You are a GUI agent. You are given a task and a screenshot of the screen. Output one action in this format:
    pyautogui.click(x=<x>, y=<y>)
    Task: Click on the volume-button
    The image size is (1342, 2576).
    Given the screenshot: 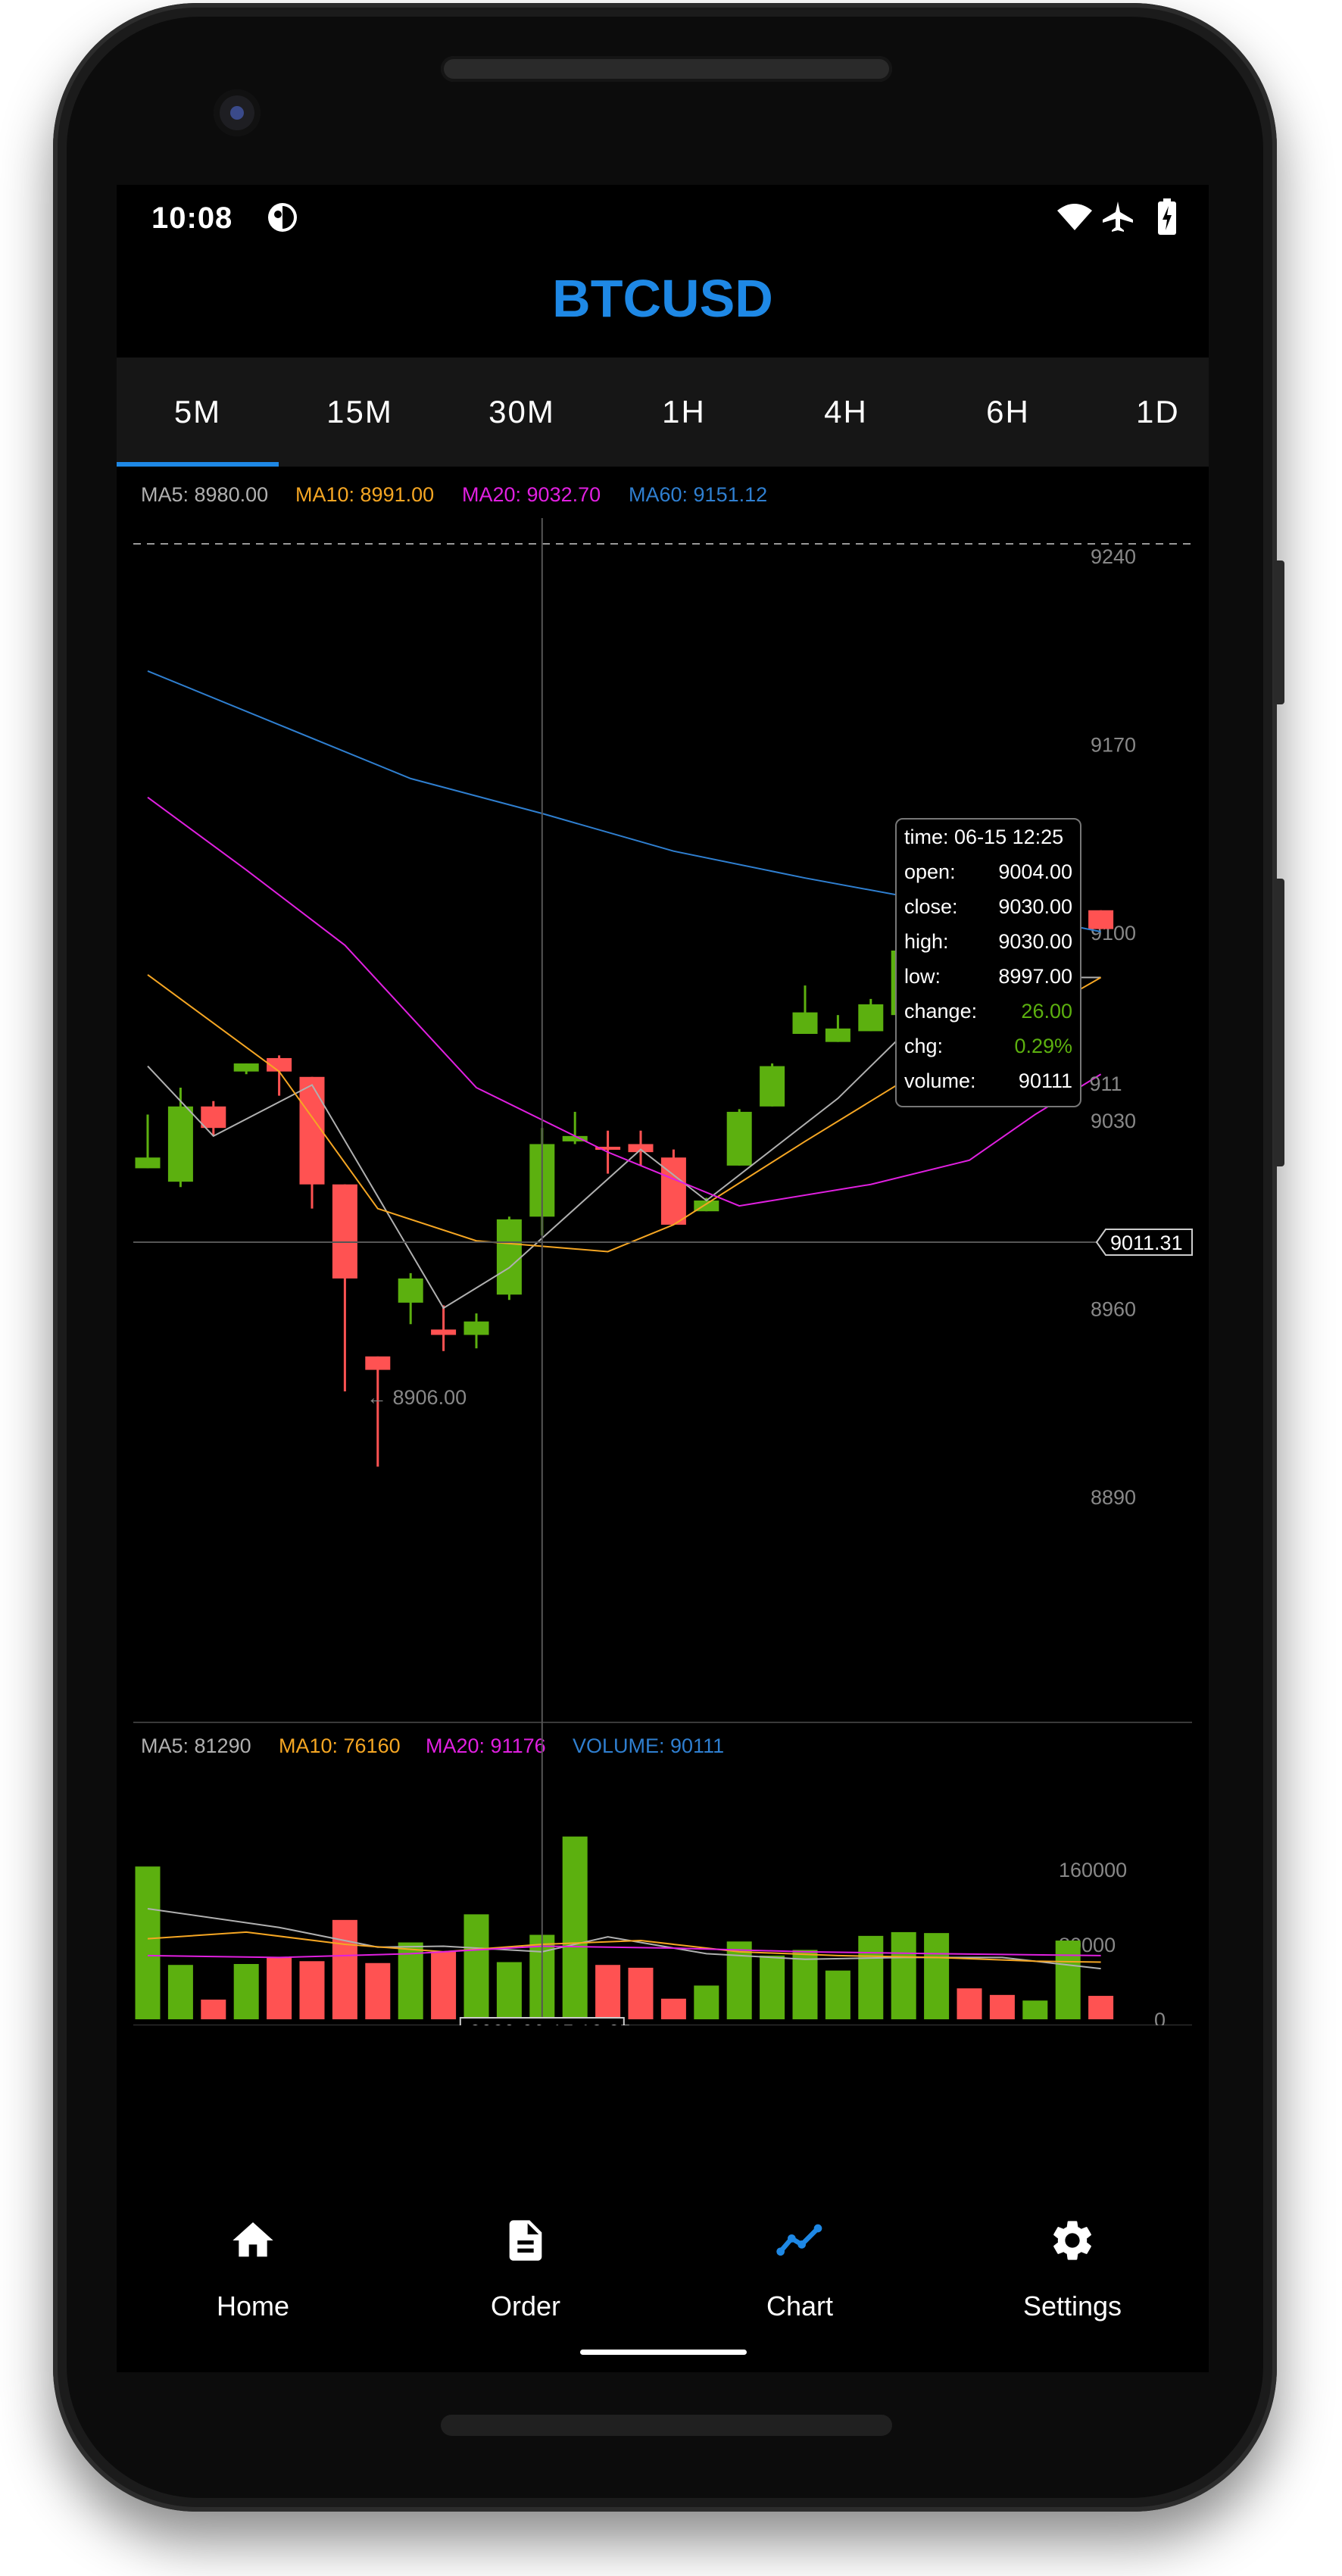 What is the action you would take?
    pyautogui.click(x=1279, y=632)
    